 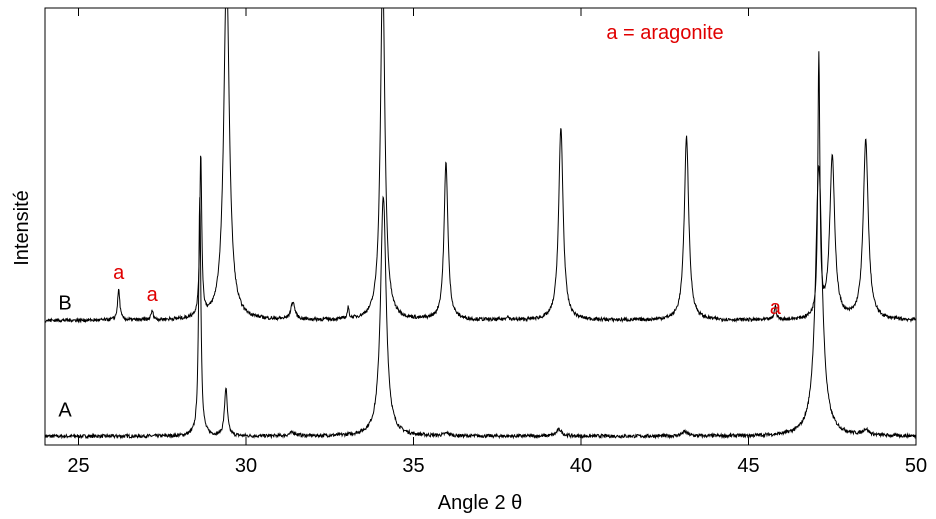 I want to click on y-axis-label: Intensité, so click(x=22, y=228).